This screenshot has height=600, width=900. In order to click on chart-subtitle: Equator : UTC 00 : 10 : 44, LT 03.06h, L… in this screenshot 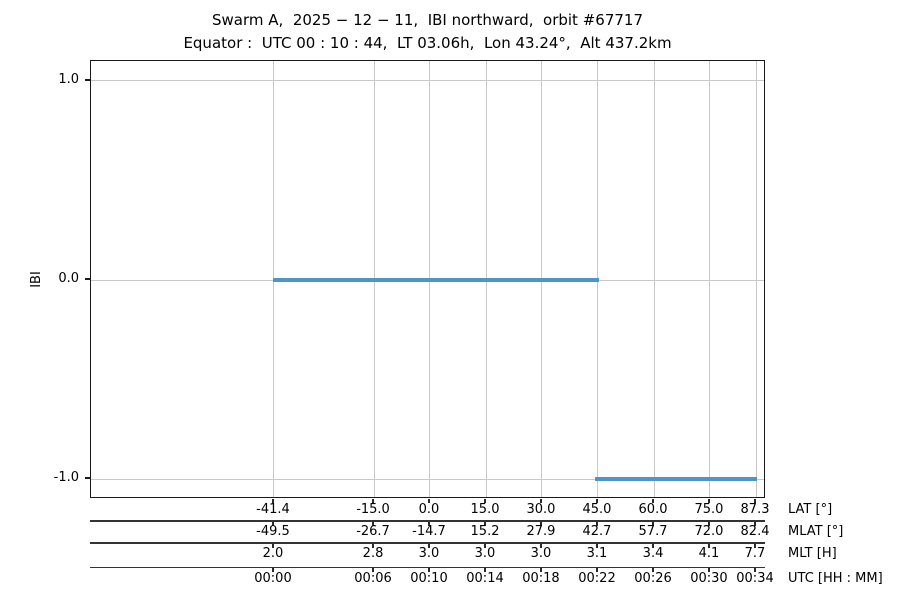, I will do `click(427, 43)`.